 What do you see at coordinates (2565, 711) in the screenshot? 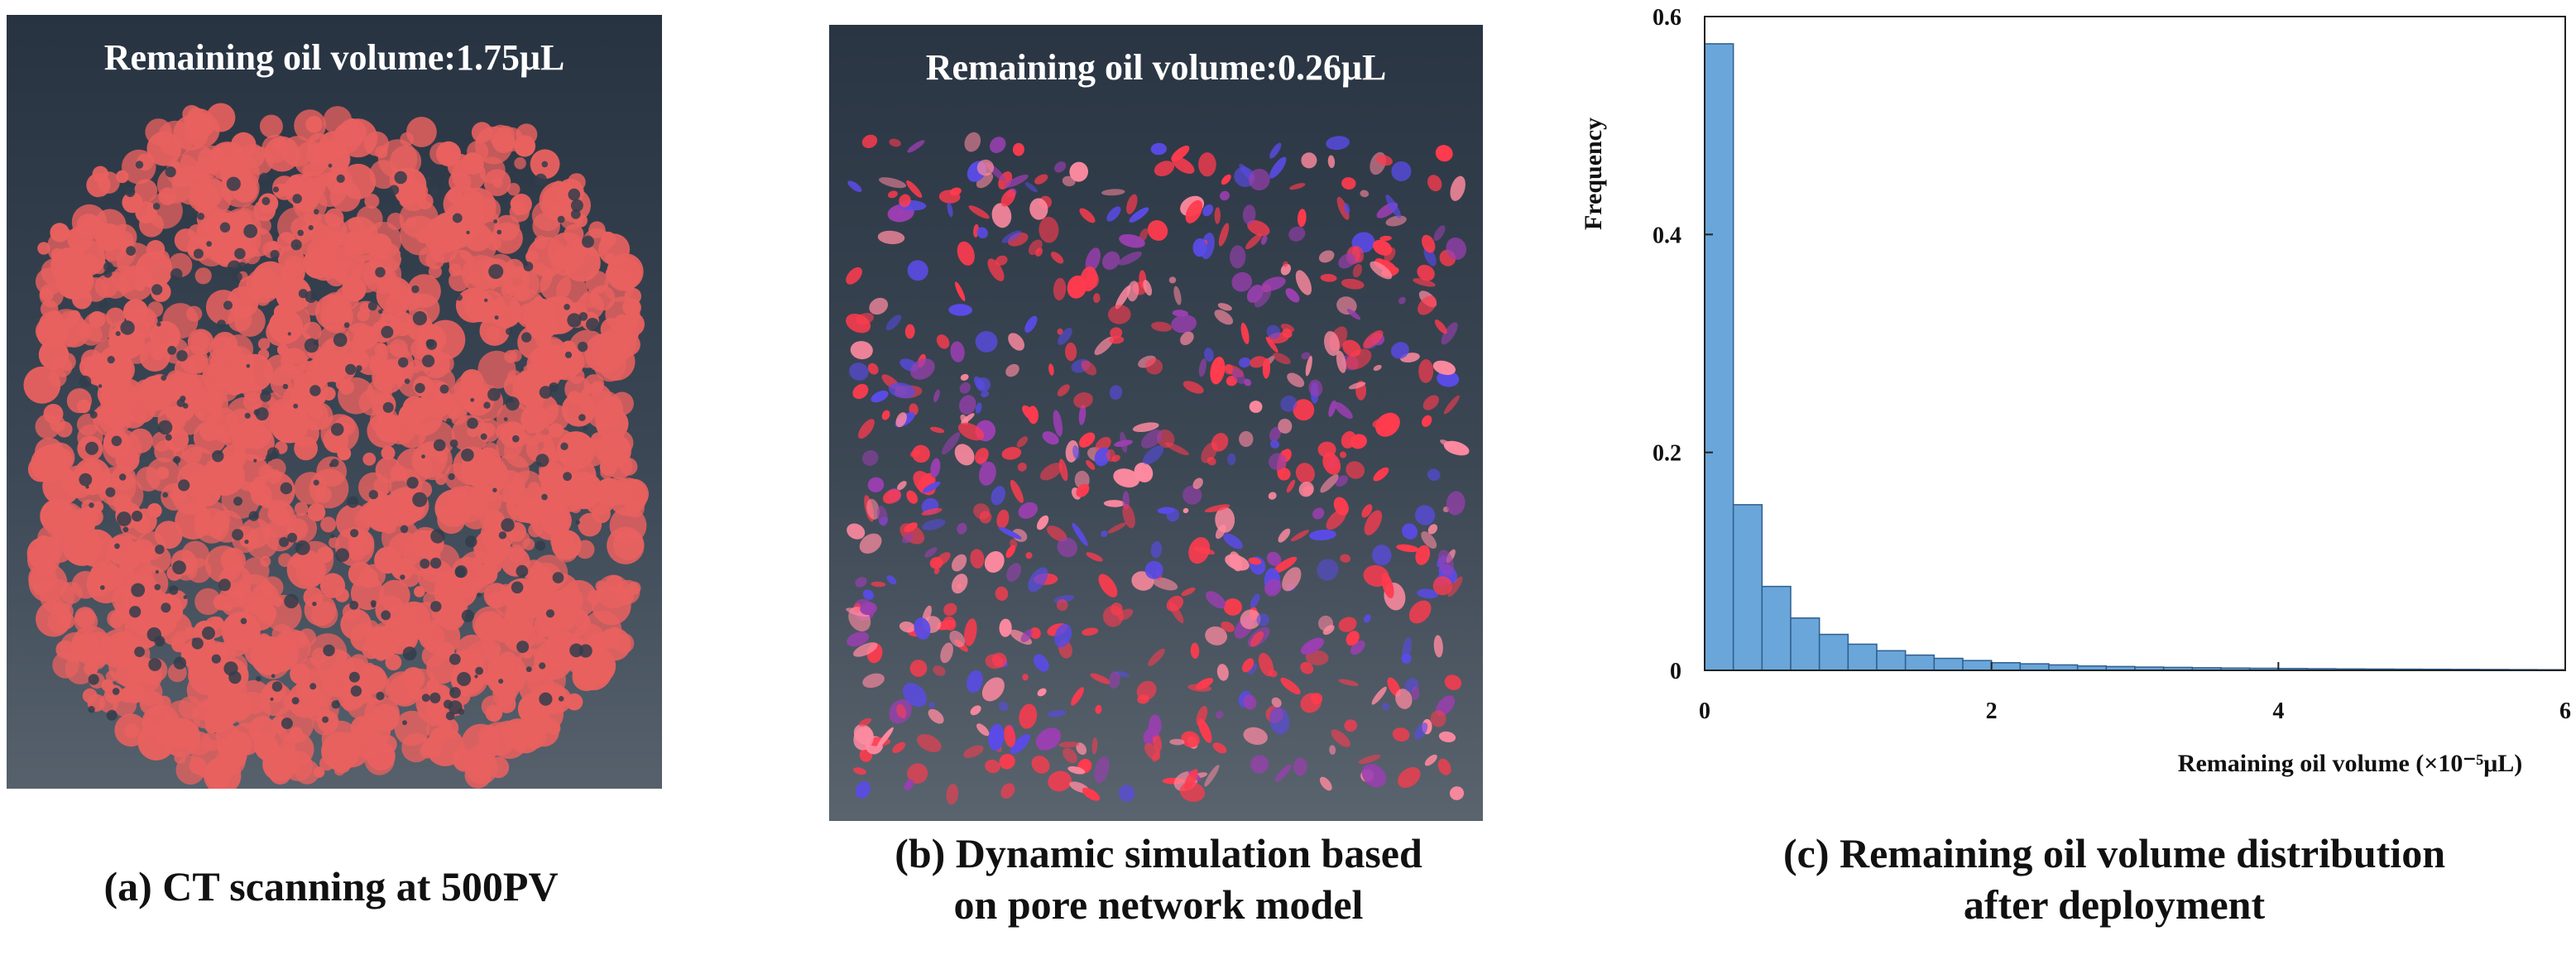
I see `x-tick-label: 6` at bounding box center [2565, 711].